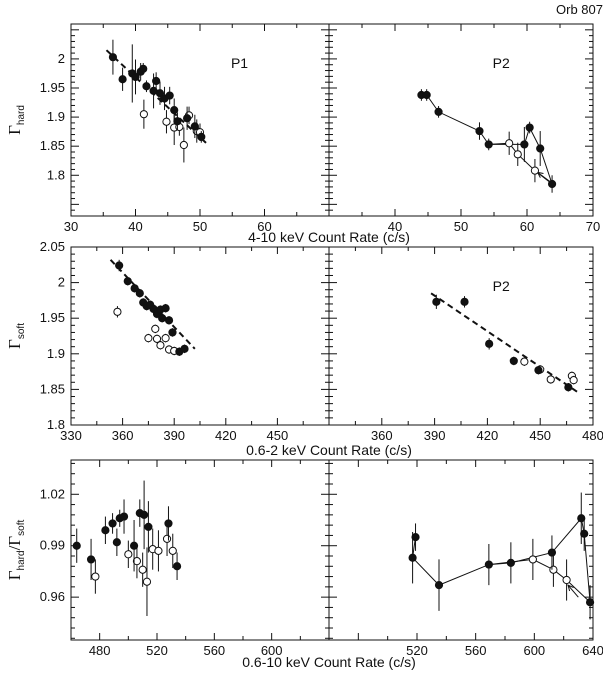 The image size is (603, 673). What do you see at coordinates (52, 246) in the screenshot?
I see `y-tick-label: 2.05` at bounding box center [52, 246].